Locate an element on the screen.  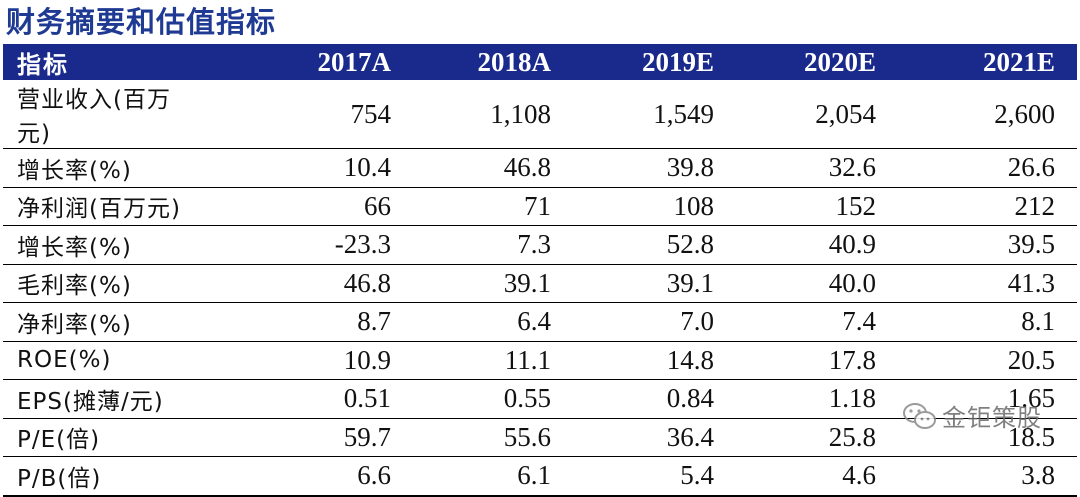
header-indicator: 指标 is located at coordinates (103, 62).